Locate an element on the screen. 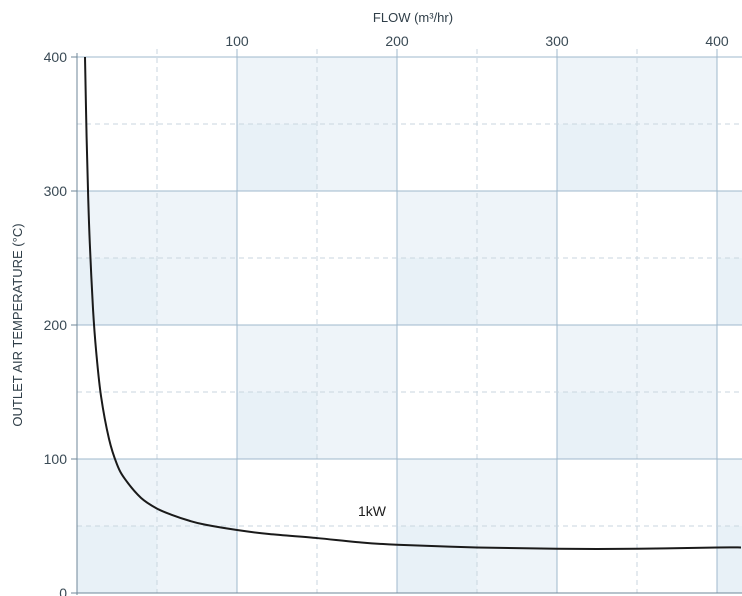  x-tick-label: 200 is located at coordinates (397, 41).